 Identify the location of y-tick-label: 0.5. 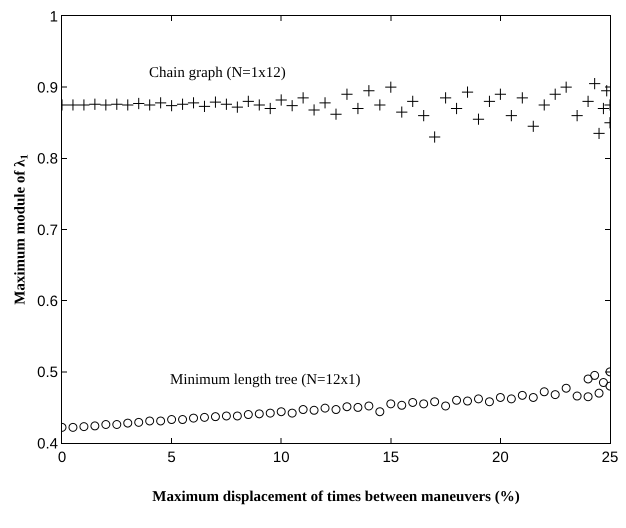
(47, 373).